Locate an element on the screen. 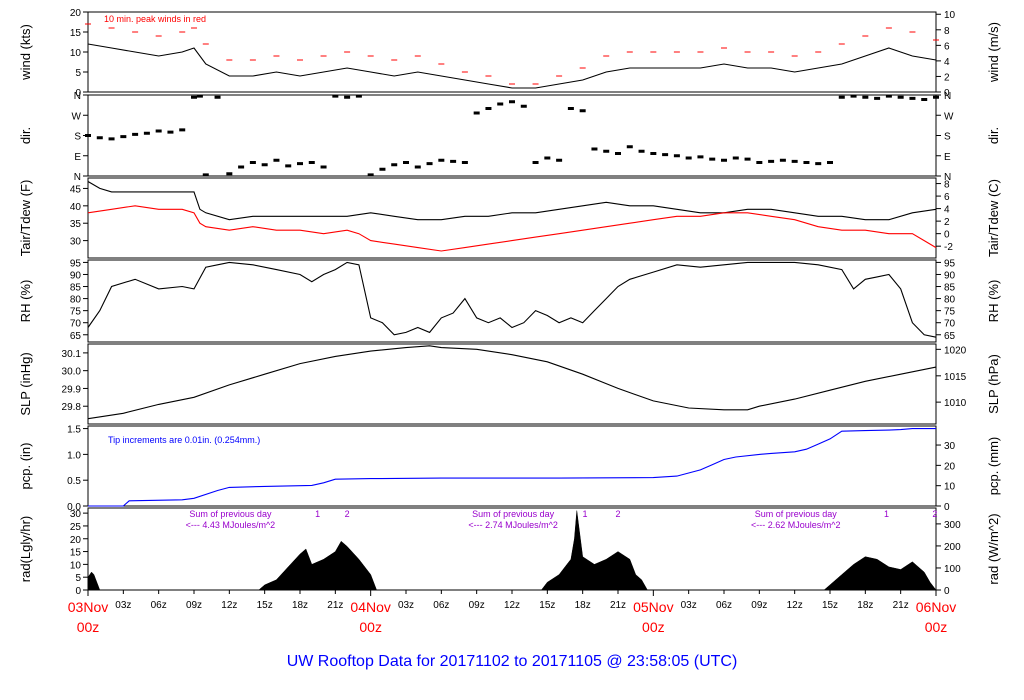 The height and width of the screenshot is (700, 1024). left-tick-label-rh: 65 is located at coordinates (76, 336).